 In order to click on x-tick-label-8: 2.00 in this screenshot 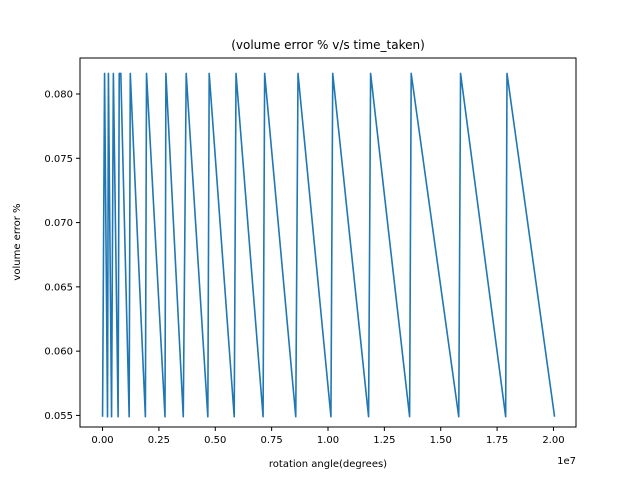, I will do `click(553, 440)`.